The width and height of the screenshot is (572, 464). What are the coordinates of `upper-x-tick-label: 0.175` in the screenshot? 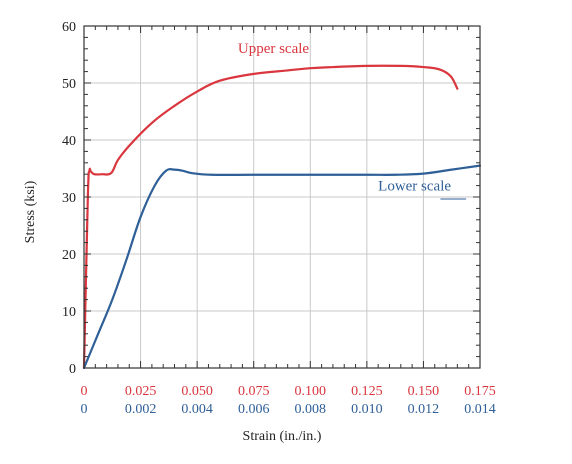 It's located at (480, 391).